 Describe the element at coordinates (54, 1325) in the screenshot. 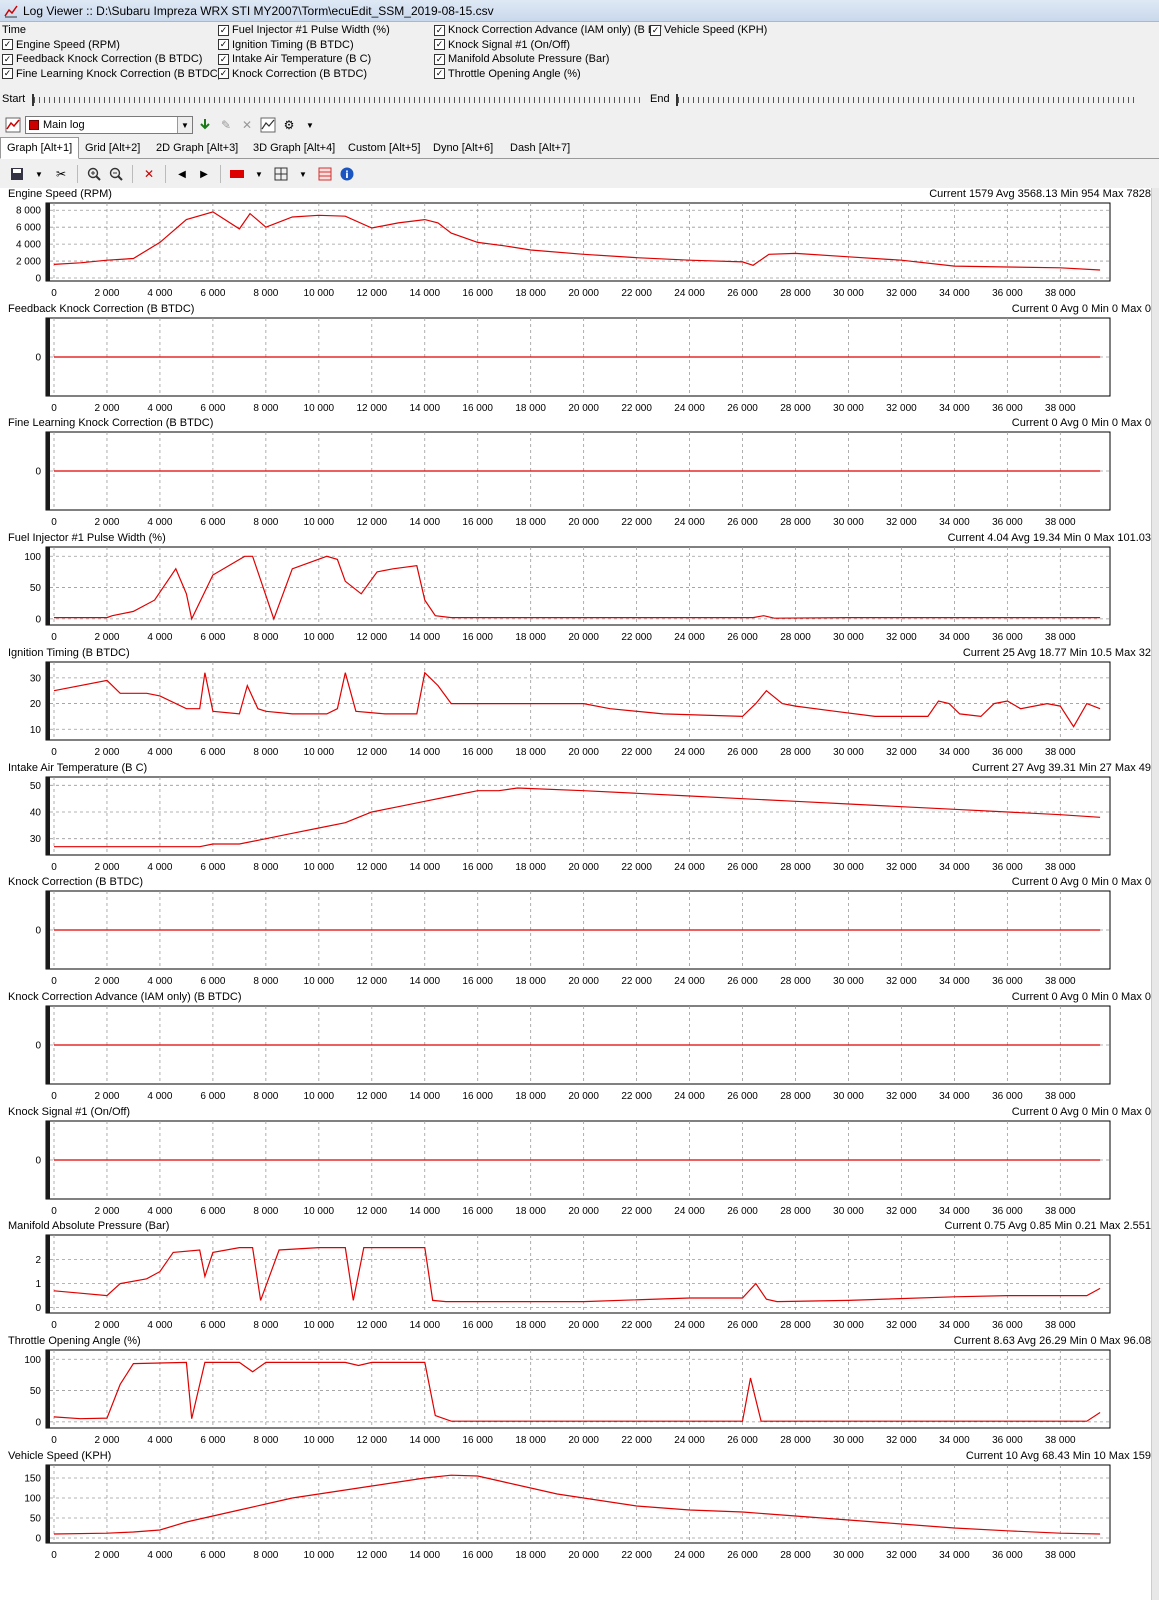

I see `x-tick-label: 0` at that location.